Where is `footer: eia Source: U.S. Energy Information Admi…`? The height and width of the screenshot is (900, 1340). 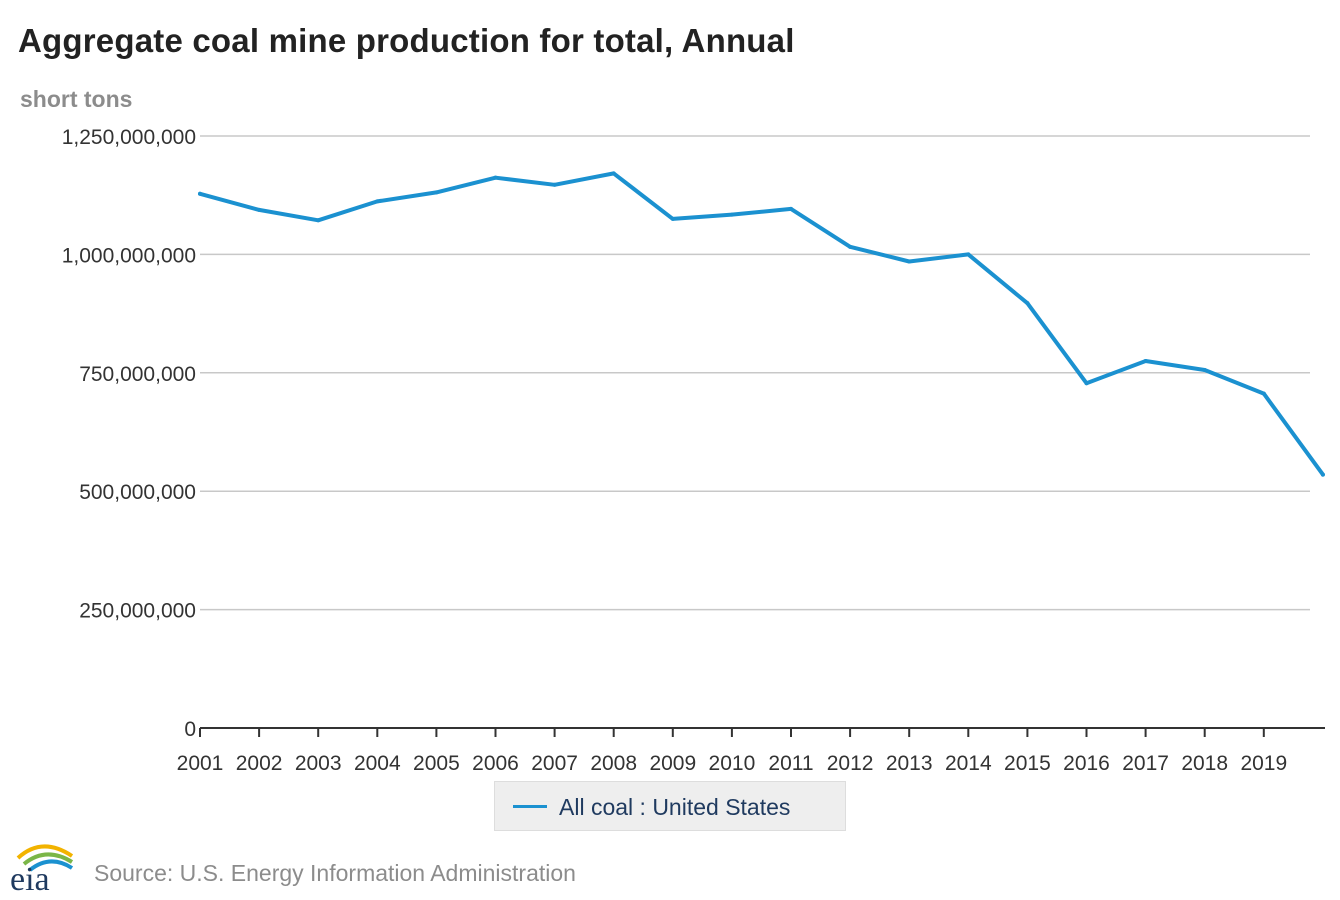
footer: eia Source: U.S. Energy Information Admi… is located at coordinates (670, 868).